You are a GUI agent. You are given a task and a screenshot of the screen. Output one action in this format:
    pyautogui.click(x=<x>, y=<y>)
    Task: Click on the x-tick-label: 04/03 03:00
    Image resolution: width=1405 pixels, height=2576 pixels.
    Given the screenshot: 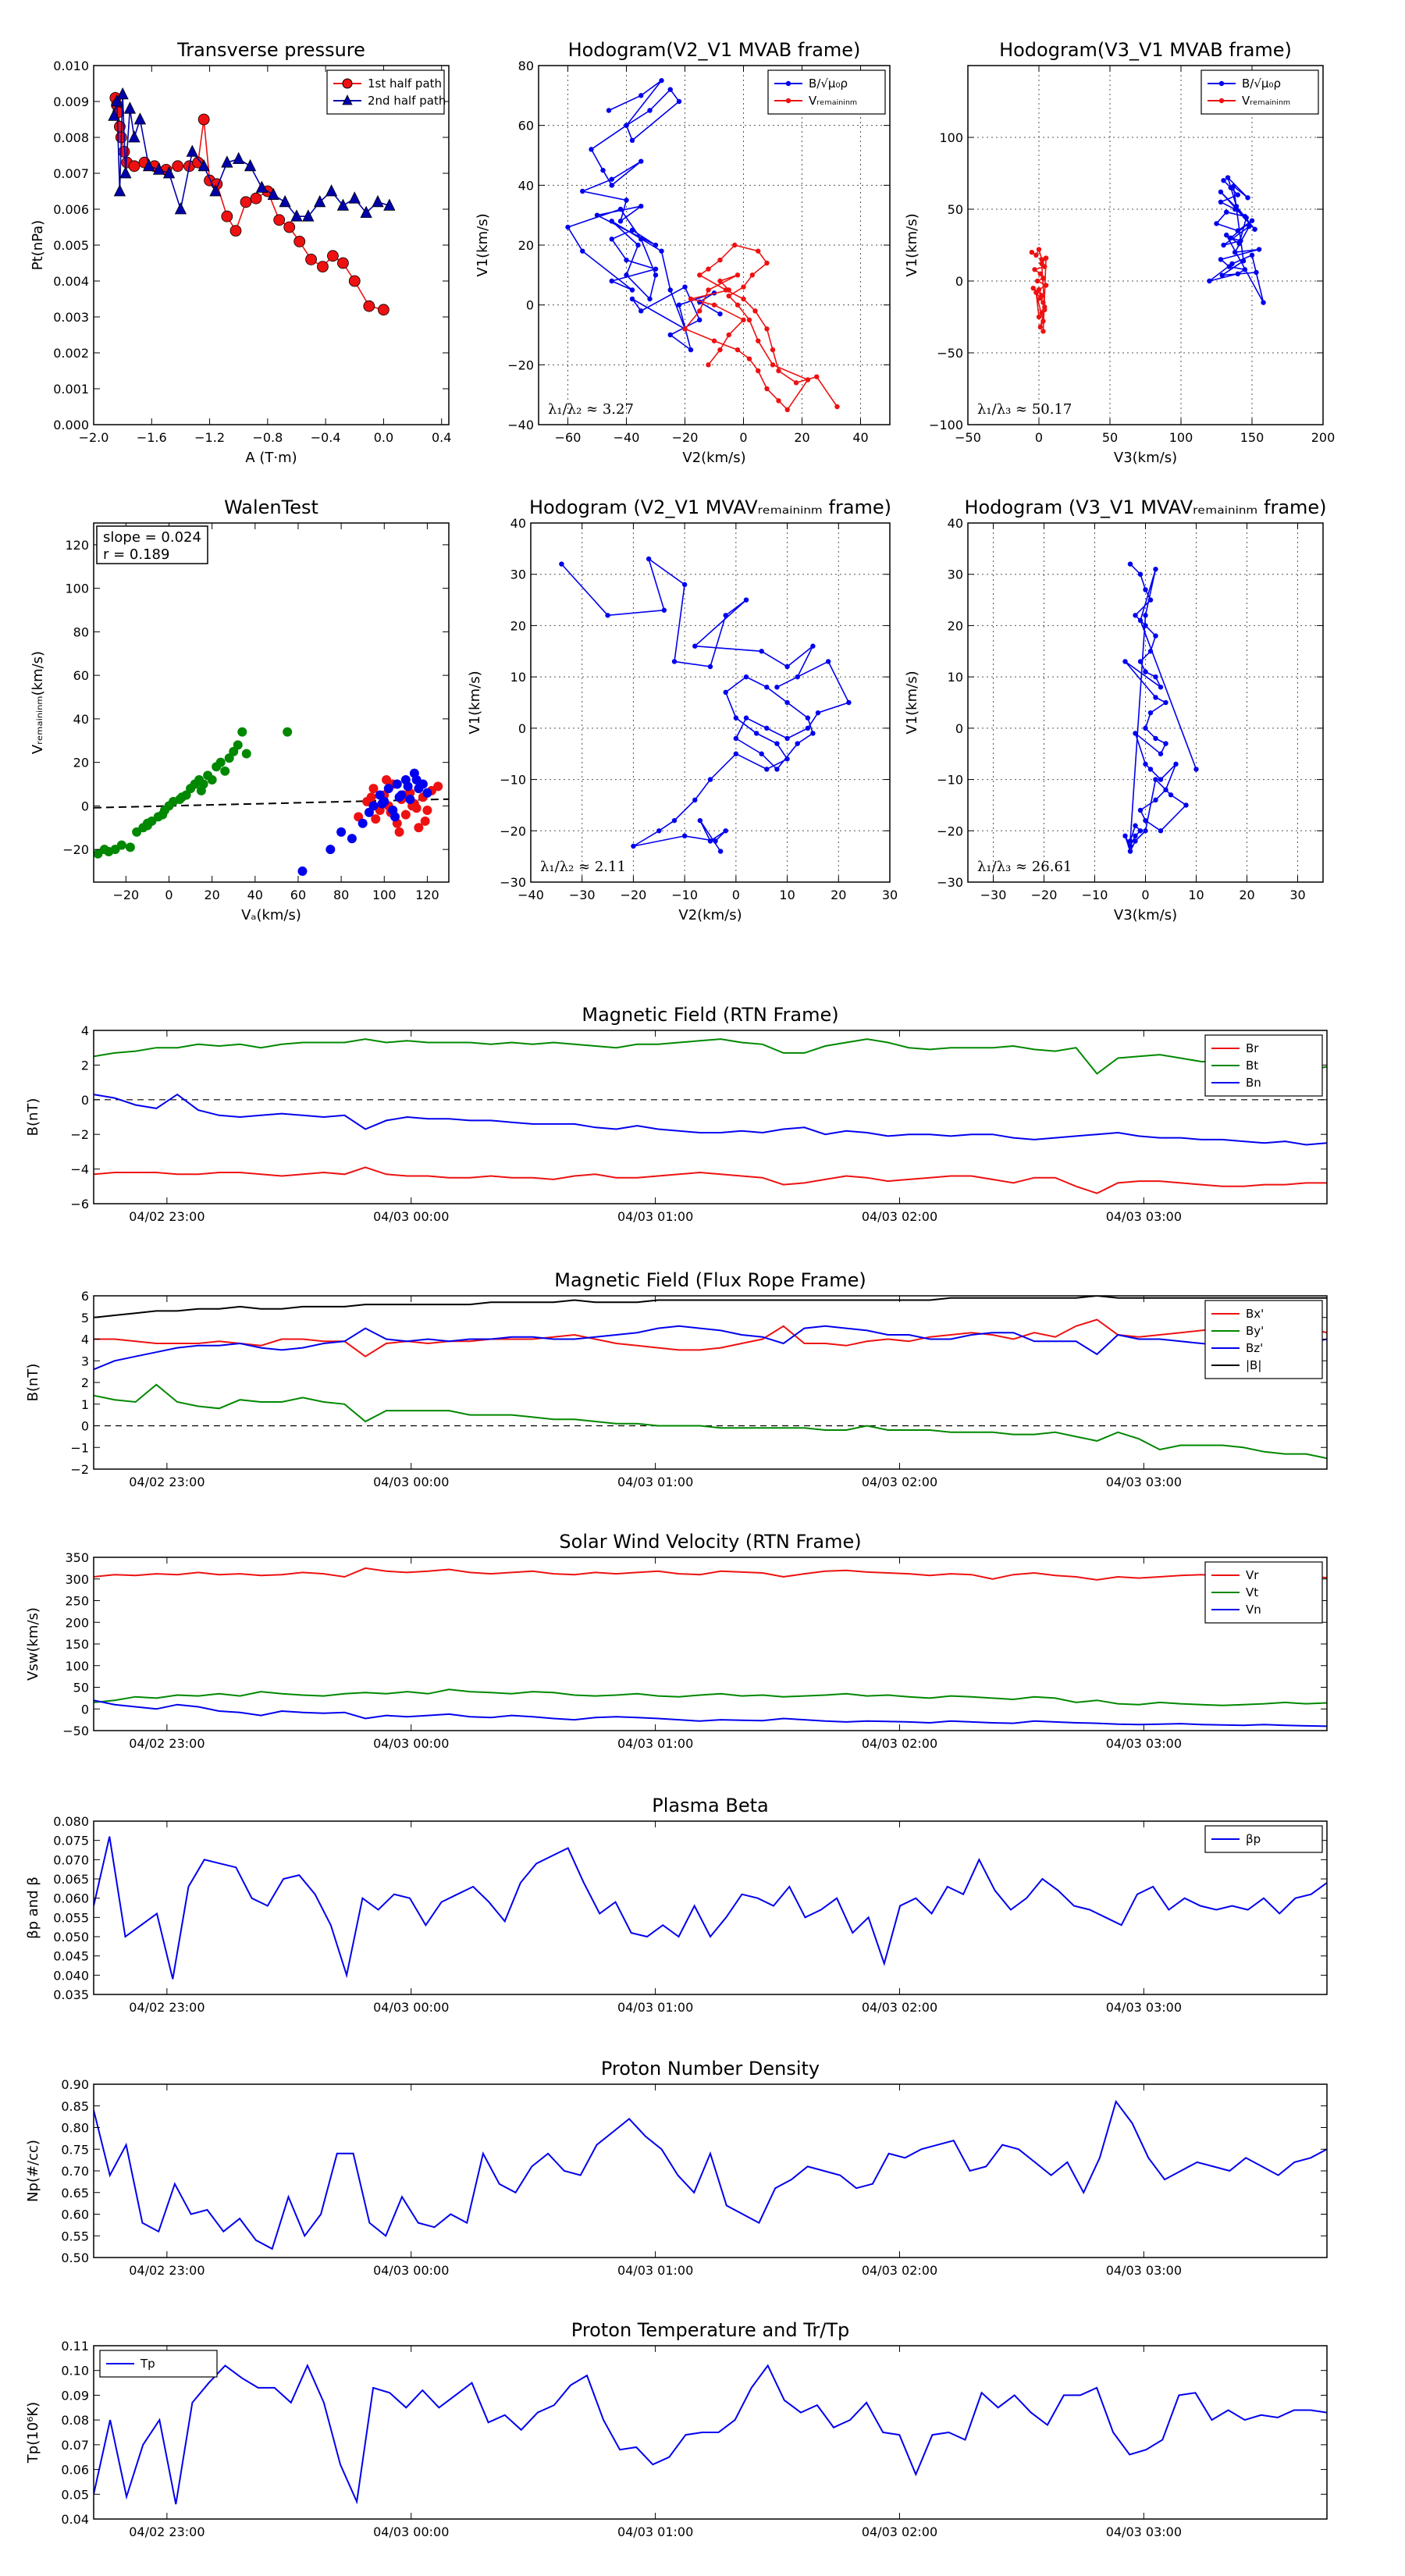 What is the action you would take?
    pyautogui.click(x=1144, y=2007)
    